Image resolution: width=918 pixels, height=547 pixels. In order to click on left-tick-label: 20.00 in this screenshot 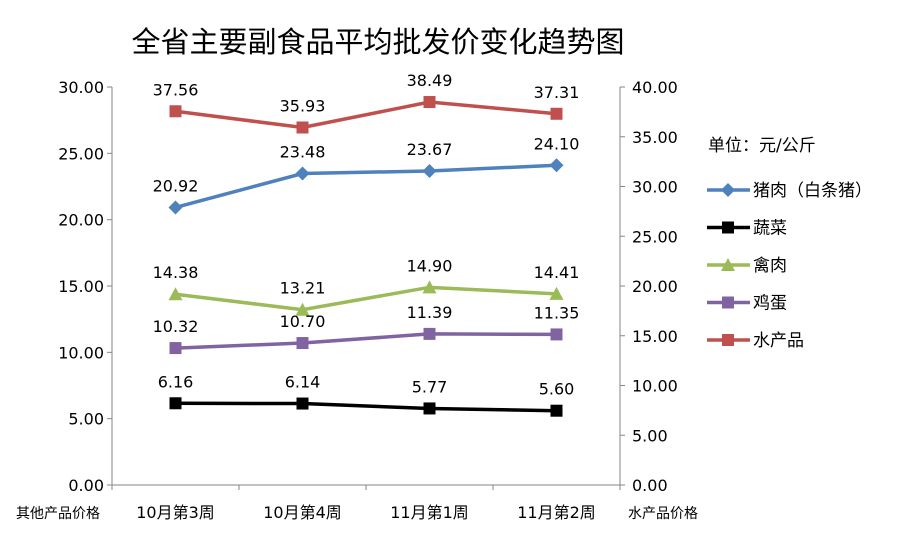, I will do `click(81, 220)`.